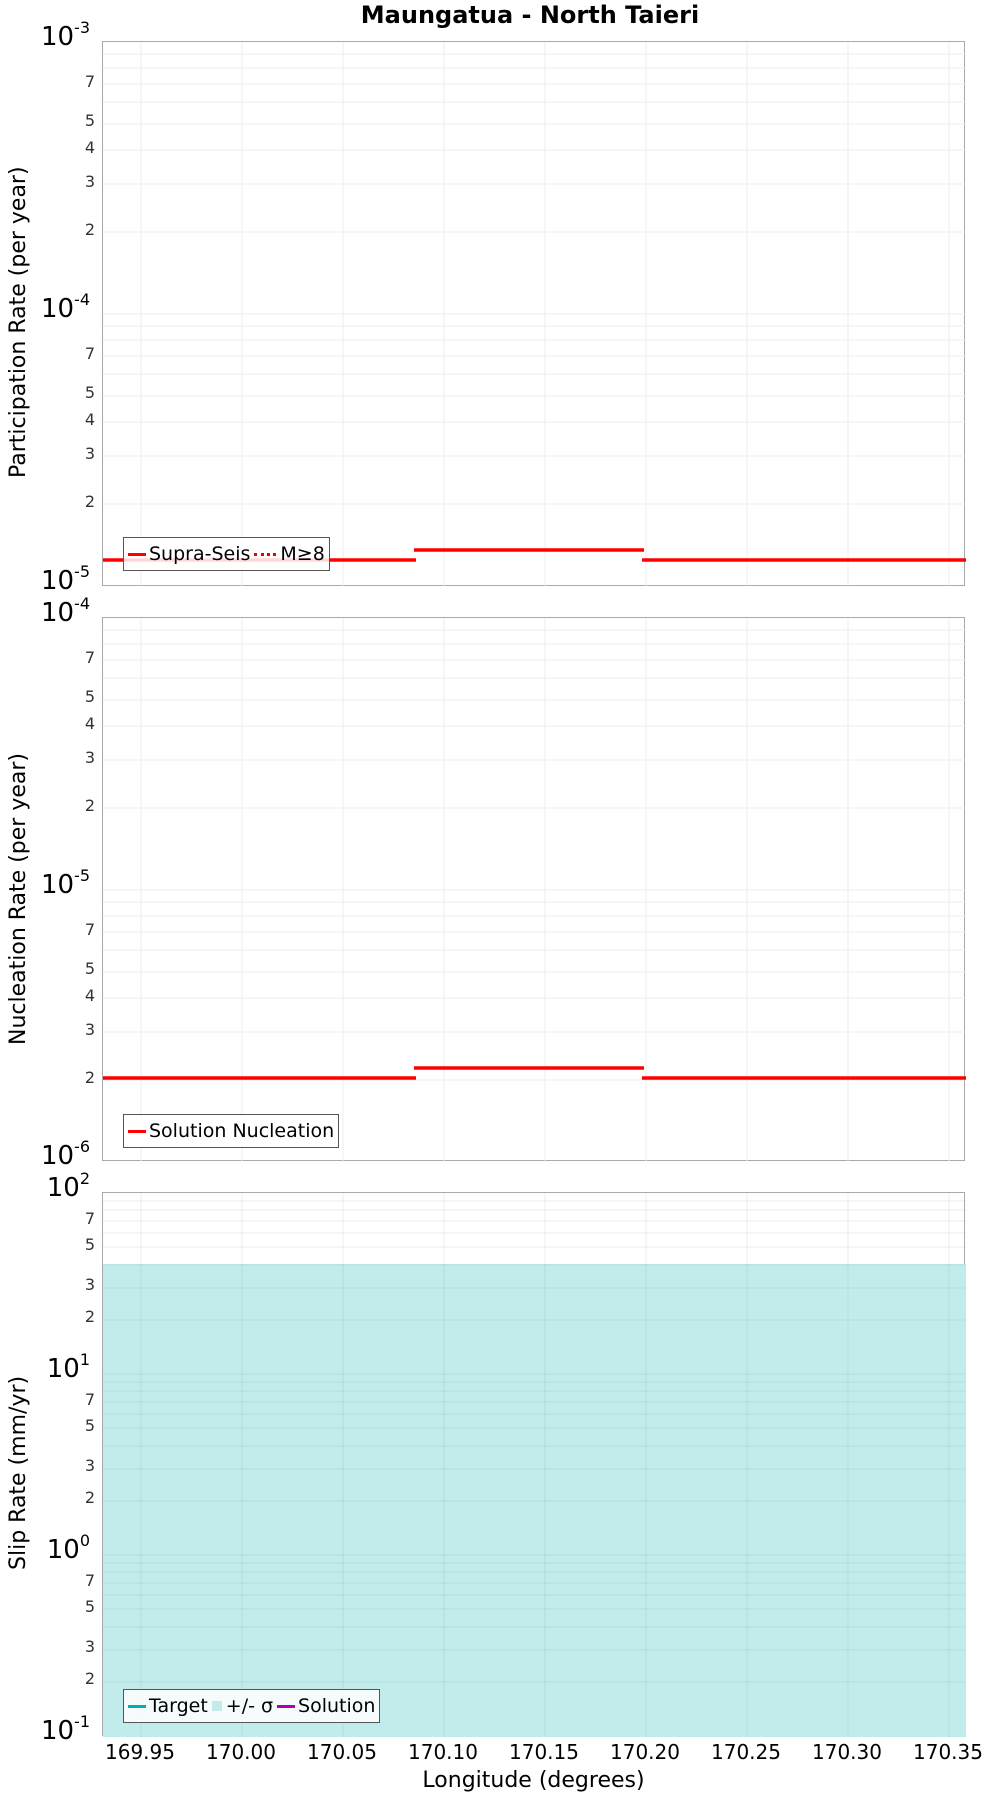 The height and width of the screenshot is (1800, 1000). What do you see at coordinates (645, 1752) in the screenshot?
I see `x-tick: 170.20` at bounding box center [645, 1752].